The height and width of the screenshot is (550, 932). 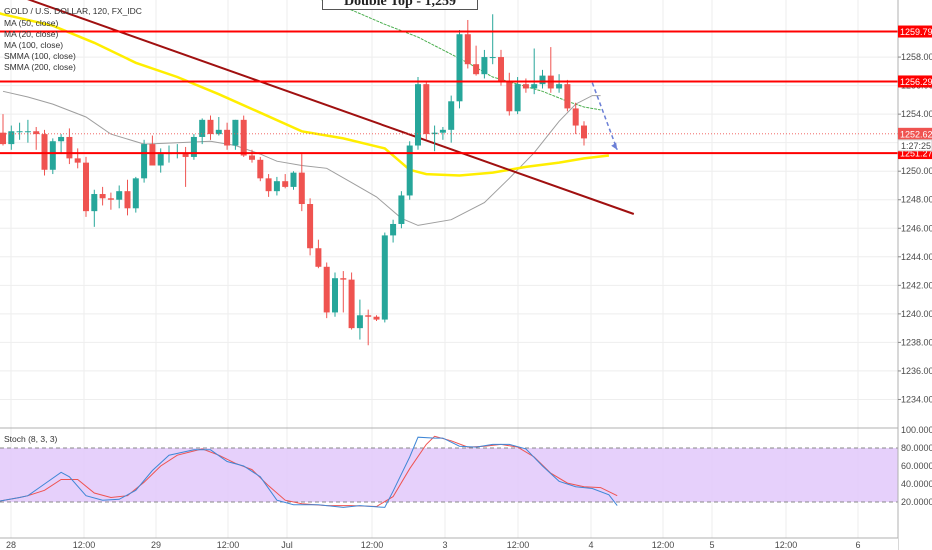 I want to click on stoch-axis: 100.0000 80.0000 60.0000 40.0000 20.0000, so click(x=916, y=466).